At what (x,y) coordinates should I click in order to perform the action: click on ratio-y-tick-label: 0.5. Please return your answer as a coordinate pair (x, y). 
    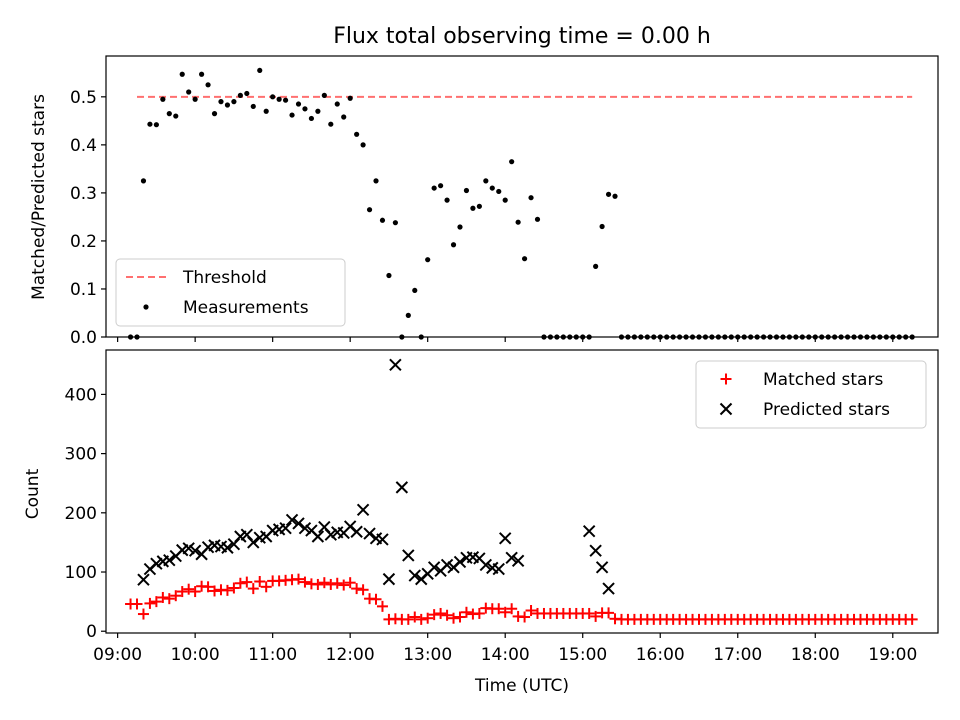
    Looking at the image, I should click on (83, 98).